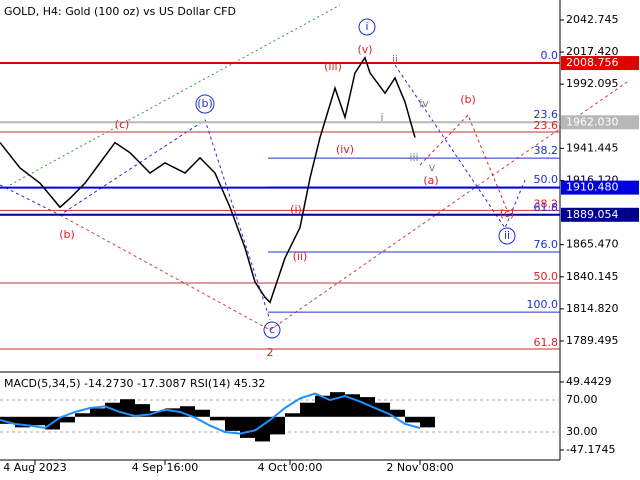 The image size is (640, 480). I want to click on fib-label: 0.0, so click(550, 55).